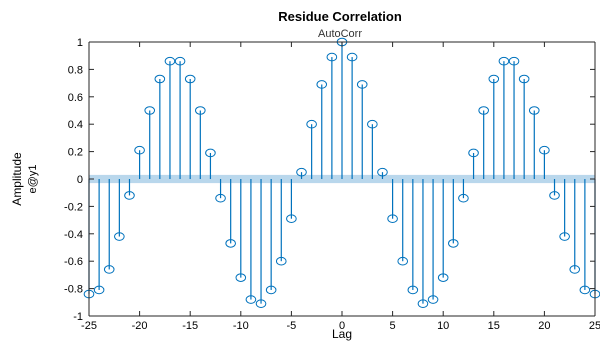 This screenshot has height=344, width=600. What do you see at coordinates (80, 43) in the screenshot?
I see `y-tick-label: 1` at bounding box center [80, 43].